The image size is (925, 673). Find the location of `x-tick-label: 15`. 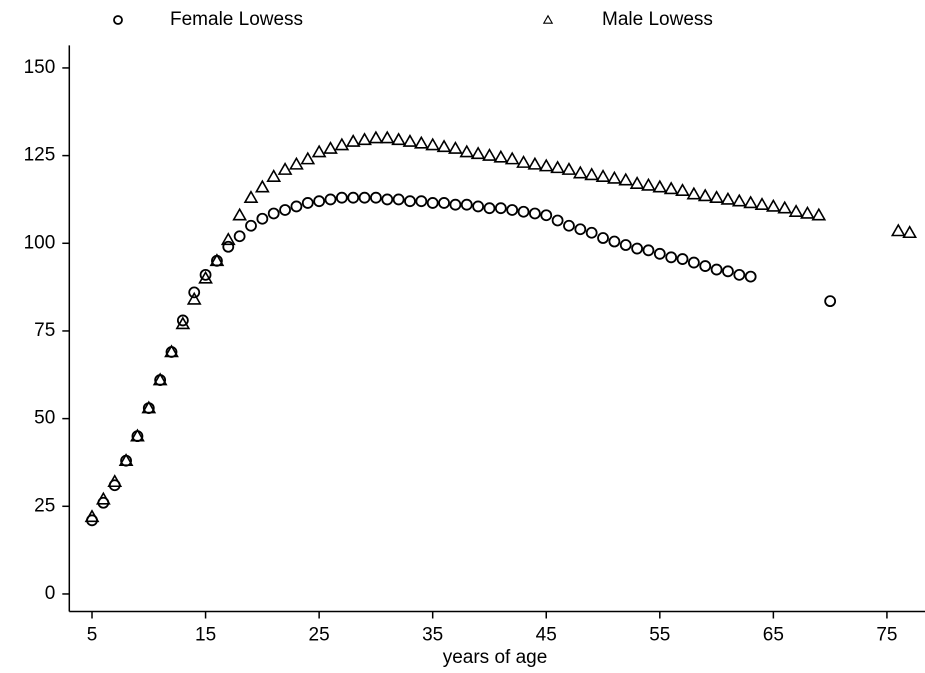

x-tick-label: 15 is located at coordinates (205, 635).